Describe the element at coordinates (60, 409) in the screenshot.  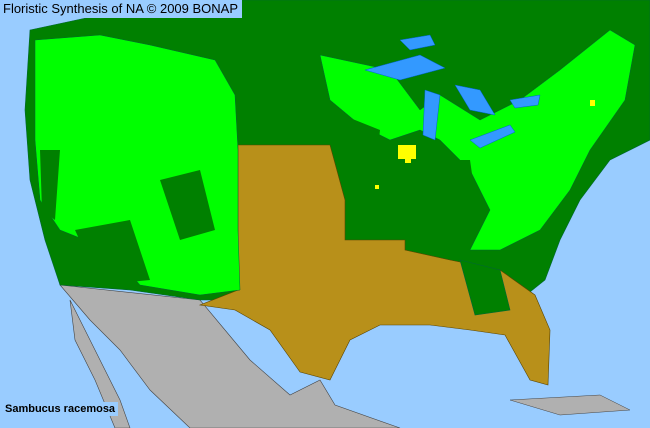
I see `species-label: Sambucus racemosa` at that location.